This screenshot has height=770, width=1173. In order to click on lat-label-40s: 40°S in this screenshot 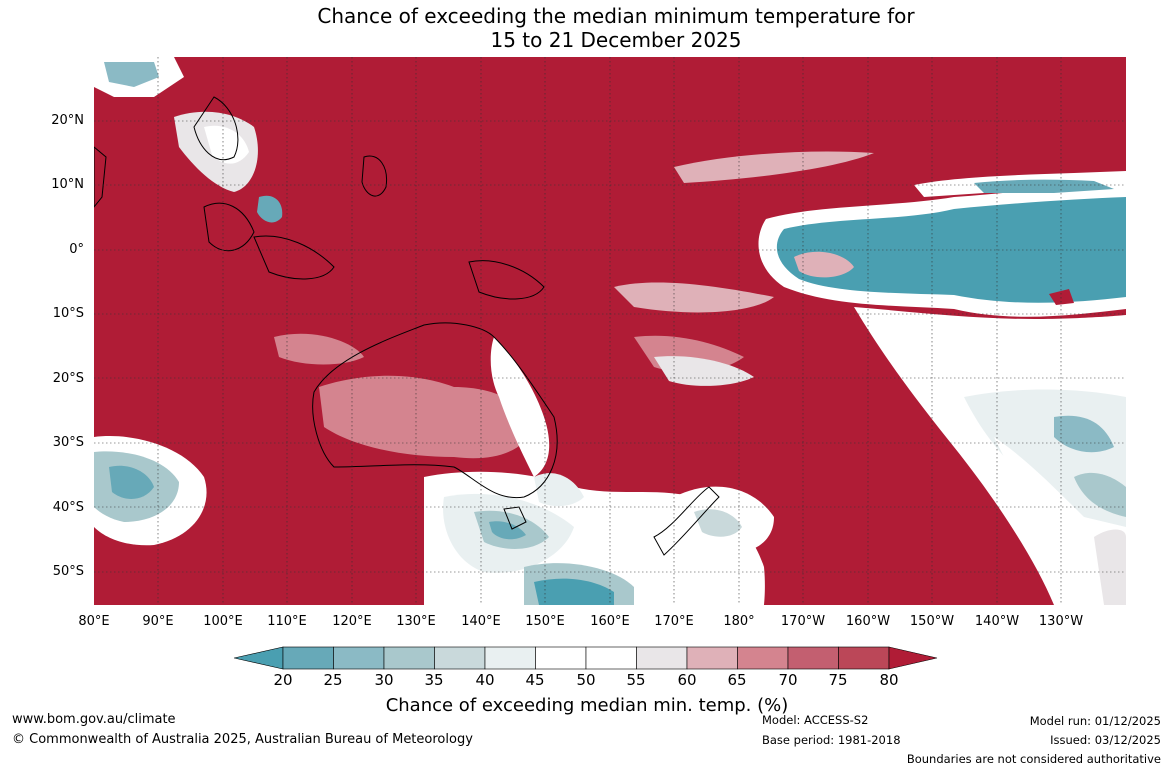, I will do `click(68, 507)`.